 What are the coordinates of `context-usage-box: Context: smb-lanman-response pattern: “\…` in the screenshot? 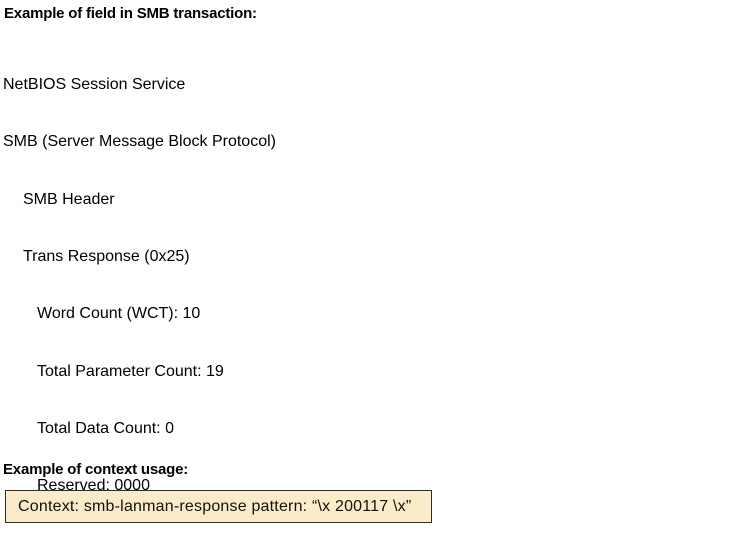 It's located at (218, 506).